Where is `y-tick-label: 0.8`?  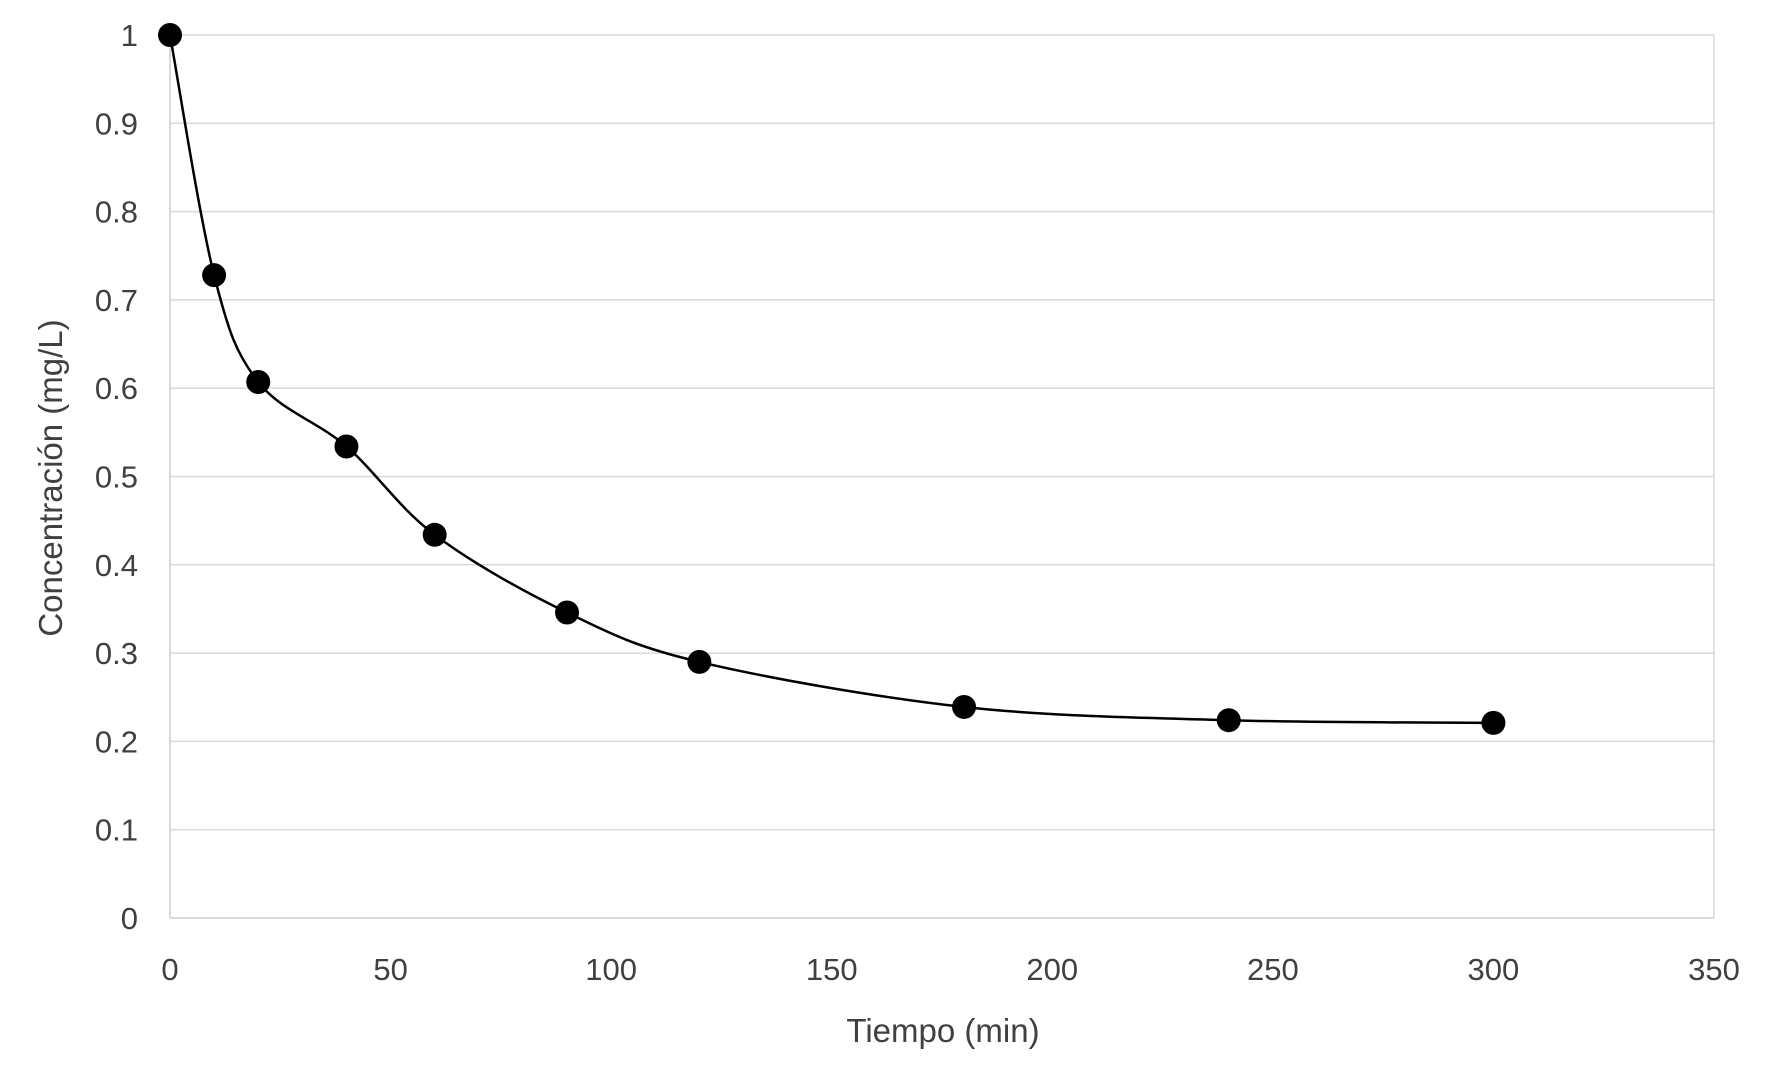 y-tick-label: 0.8 is located at coordinates (116, 212).